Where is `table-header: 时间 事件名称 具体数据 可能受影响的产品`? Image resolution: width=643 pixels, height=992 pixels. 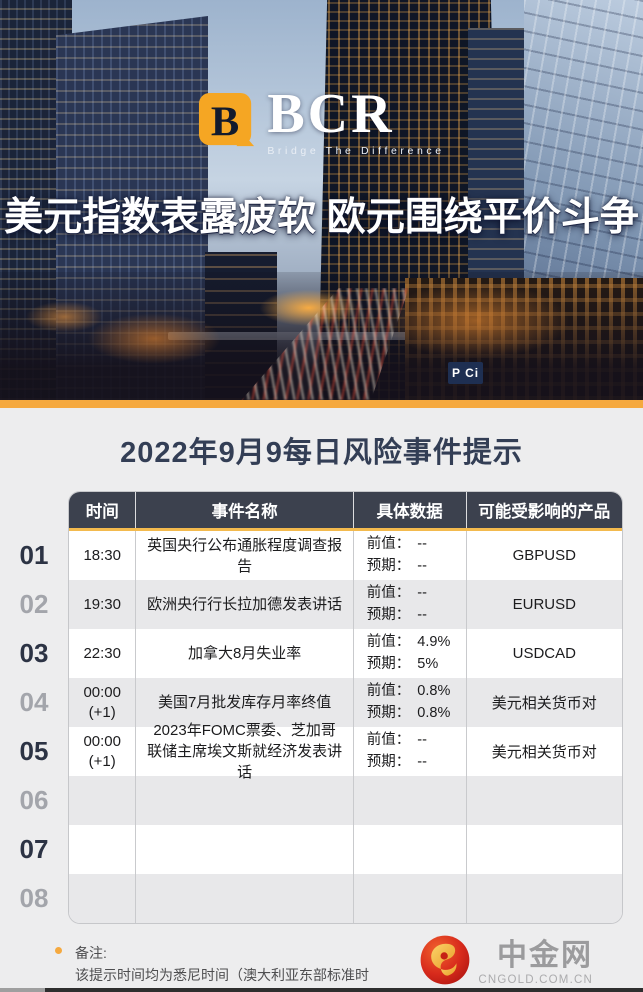 table-header: 时间 事件名称 具体数据 可能受影响的产品 is located at coordinates (345, 510).